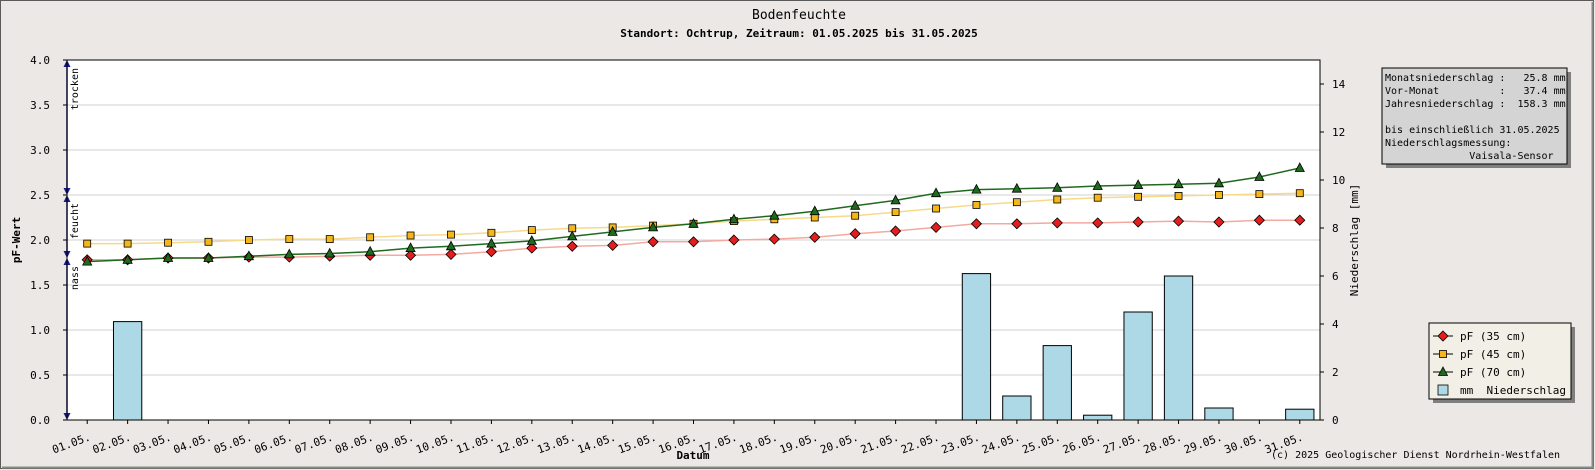 The image size is (1595, 470). Describe the element at coordinates (40, 285) in the screenshot. I see `y-left-tick-label: 1.5` at that location.